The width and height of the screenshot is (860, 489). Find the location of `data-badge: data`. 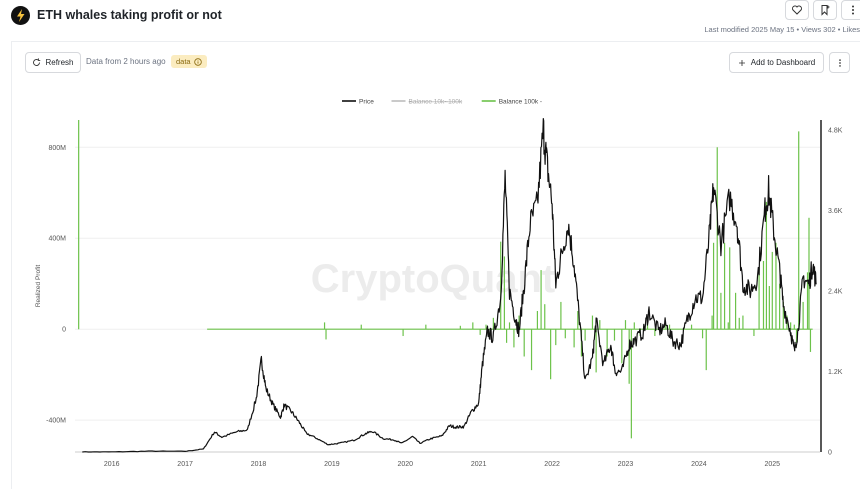

data-badge: data is located at coordinates (189, 61).